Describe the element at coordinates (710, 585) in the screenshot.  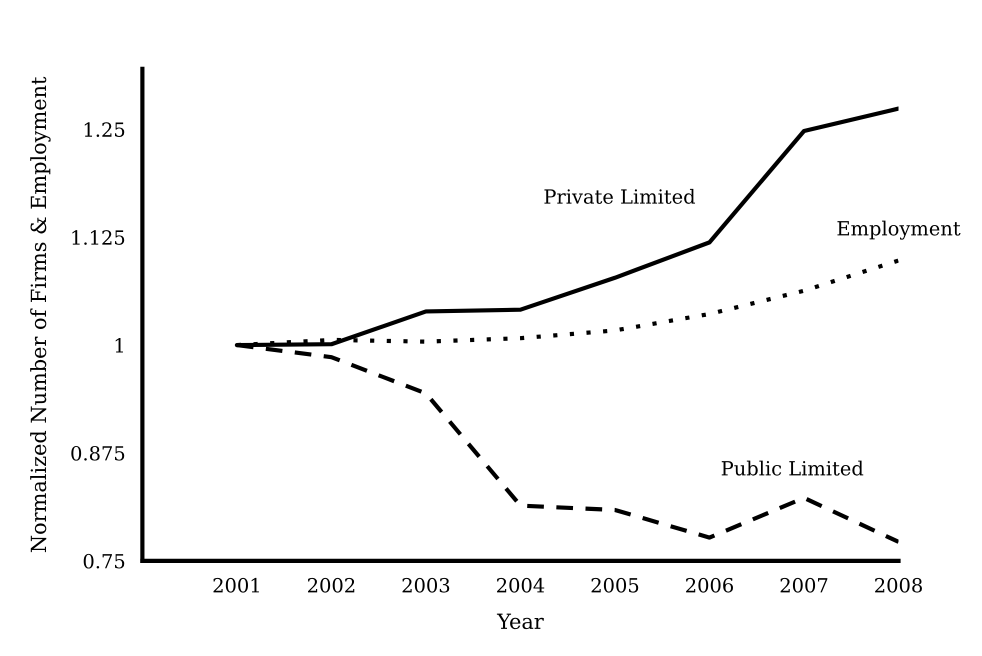
I see `x-tick-label: 2006` at that location.